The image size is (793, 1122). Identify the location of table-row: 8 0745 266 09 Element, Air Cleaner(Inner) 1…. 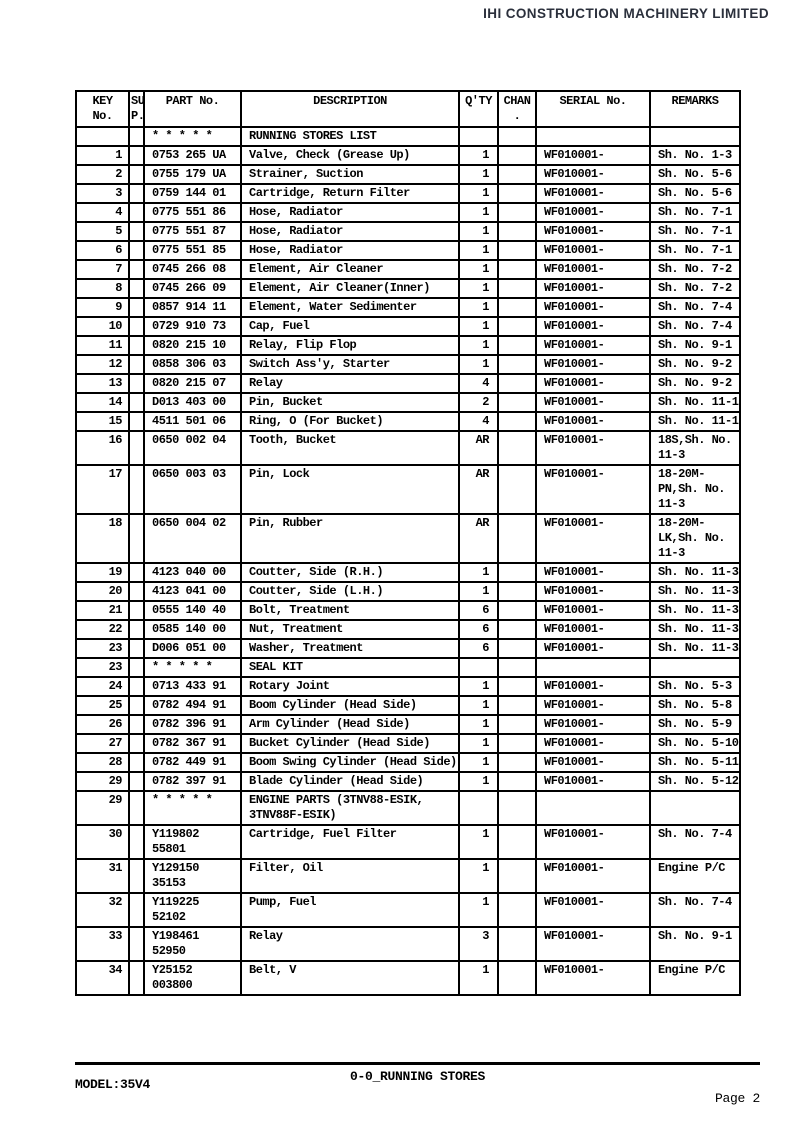
(408, 288).